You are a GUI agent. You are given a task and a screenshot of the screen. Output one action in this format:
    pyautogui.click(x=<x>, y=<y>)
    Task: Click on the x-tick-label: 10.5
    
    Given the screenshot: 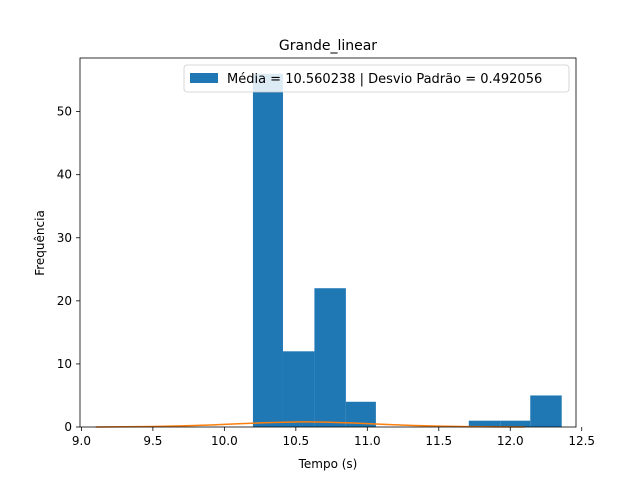 What is the action you would take?
    pyautogui.click(x=295, y=441)
    